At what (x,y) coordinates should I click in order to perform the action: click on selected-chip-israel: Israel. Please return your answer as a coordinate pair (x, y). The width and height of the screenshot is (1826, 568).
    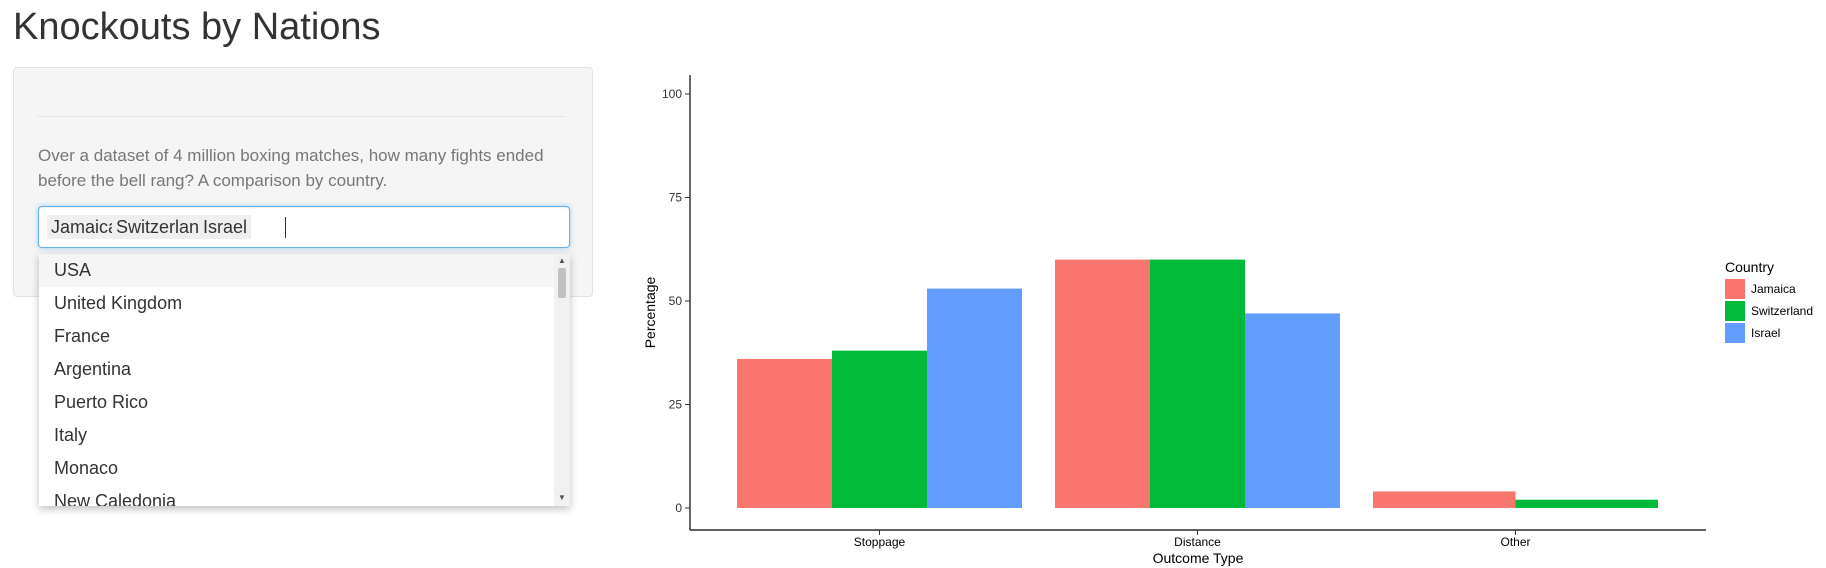
    Looking at the image, I should click on (225, 227).